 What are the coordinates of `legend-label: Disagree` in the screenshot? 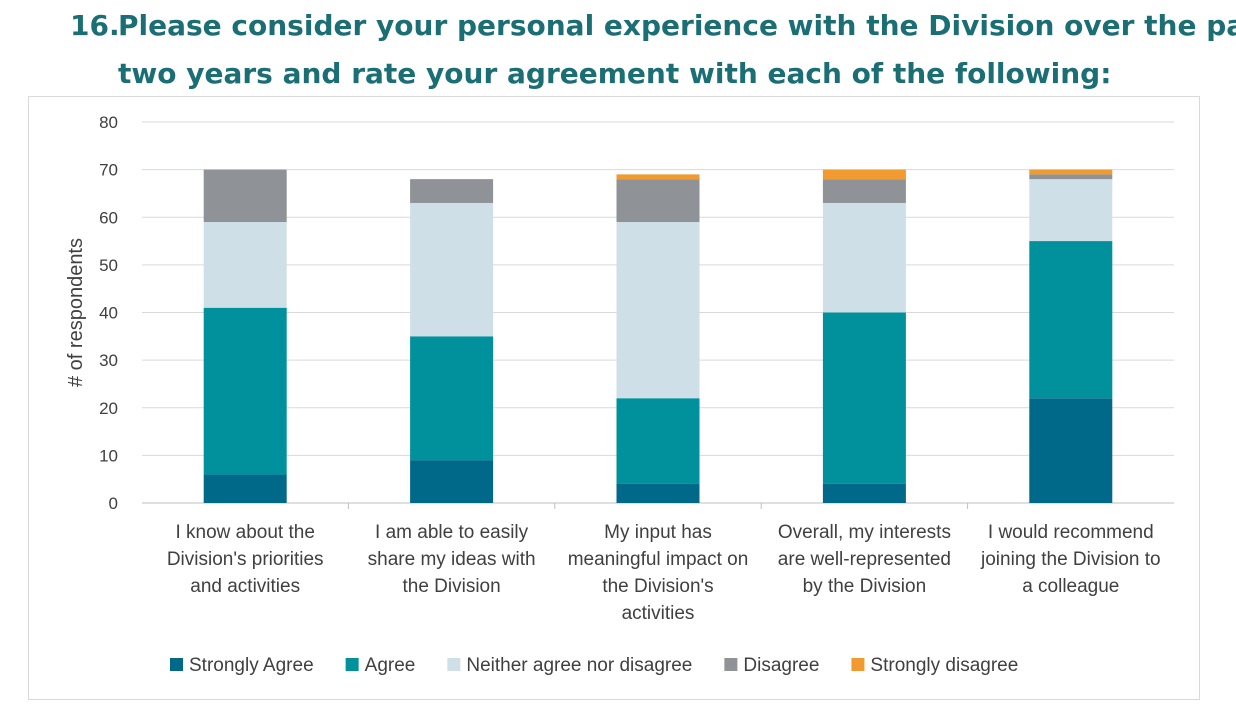 It's located at (781, 665).